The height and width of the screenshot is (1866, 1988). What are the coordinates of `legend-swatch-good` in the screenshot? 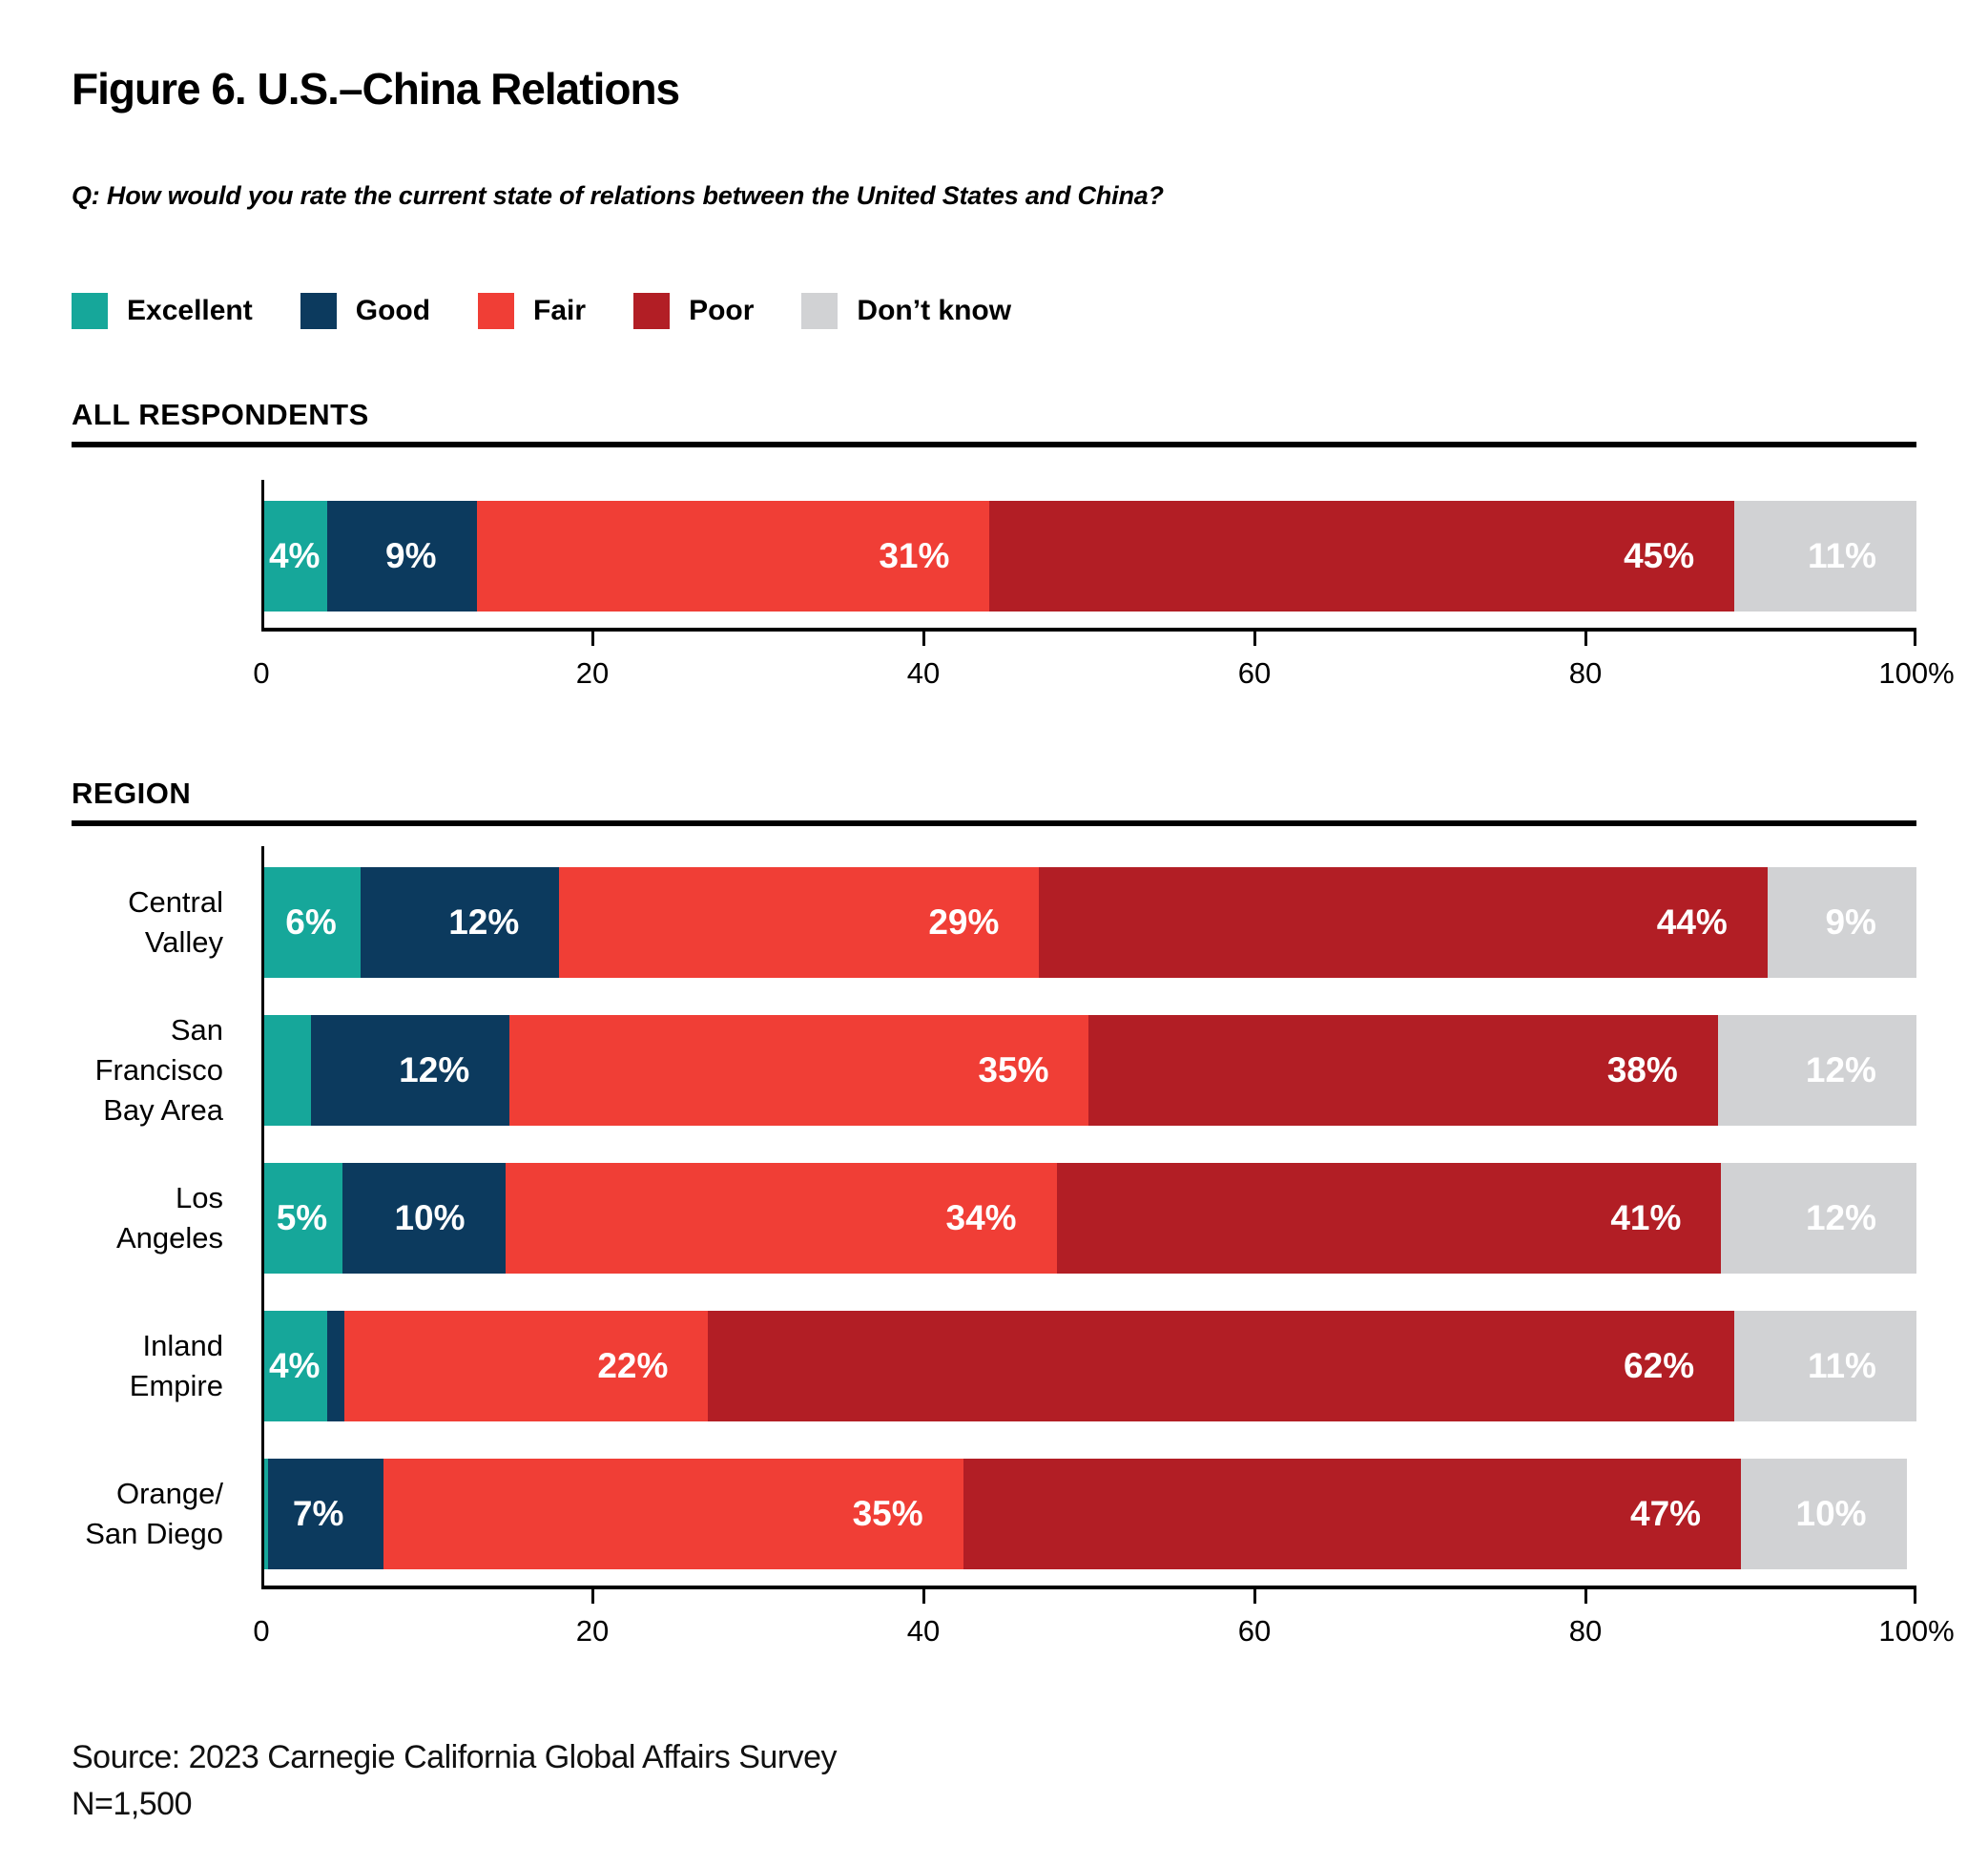 It's located at (319, 311).